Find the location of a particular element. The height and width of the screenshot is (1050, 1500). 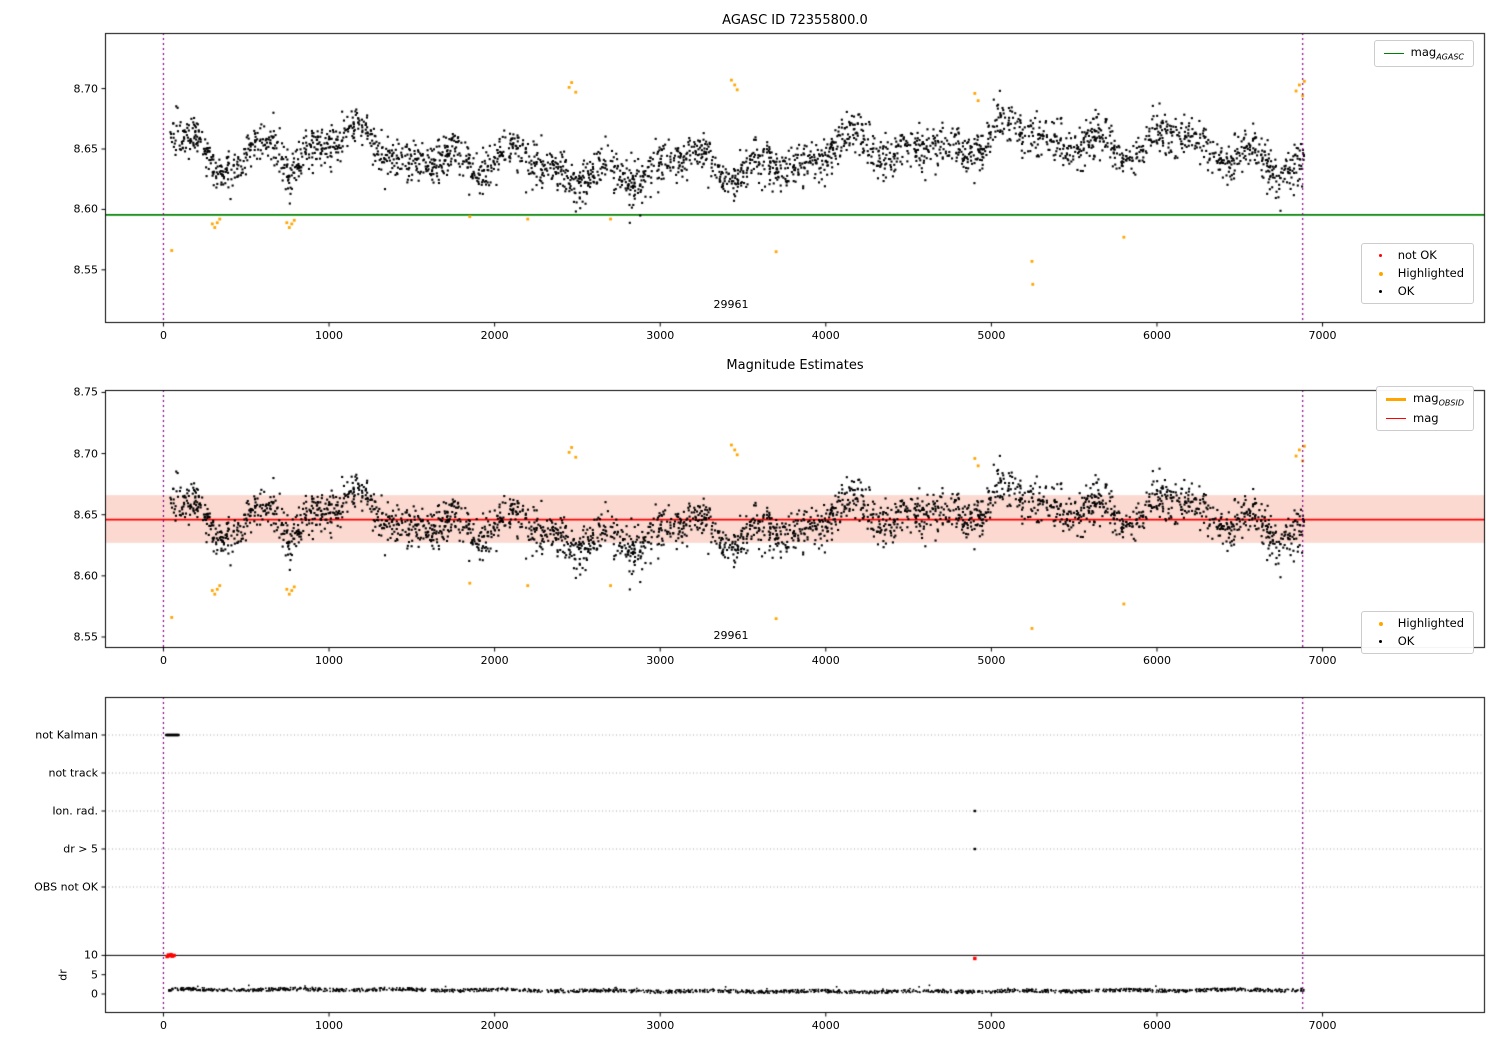

plot2-y-tick-label: 8.70 is located at coordinates (86, 454).